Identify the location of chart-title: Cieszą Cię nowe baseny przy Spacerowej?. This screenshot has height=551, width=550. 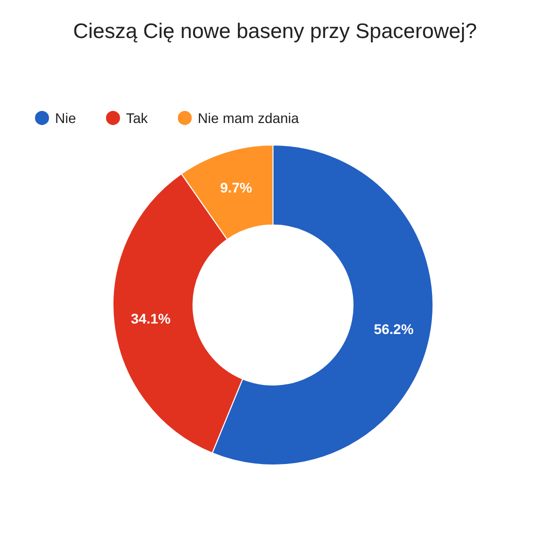
(275, 31).